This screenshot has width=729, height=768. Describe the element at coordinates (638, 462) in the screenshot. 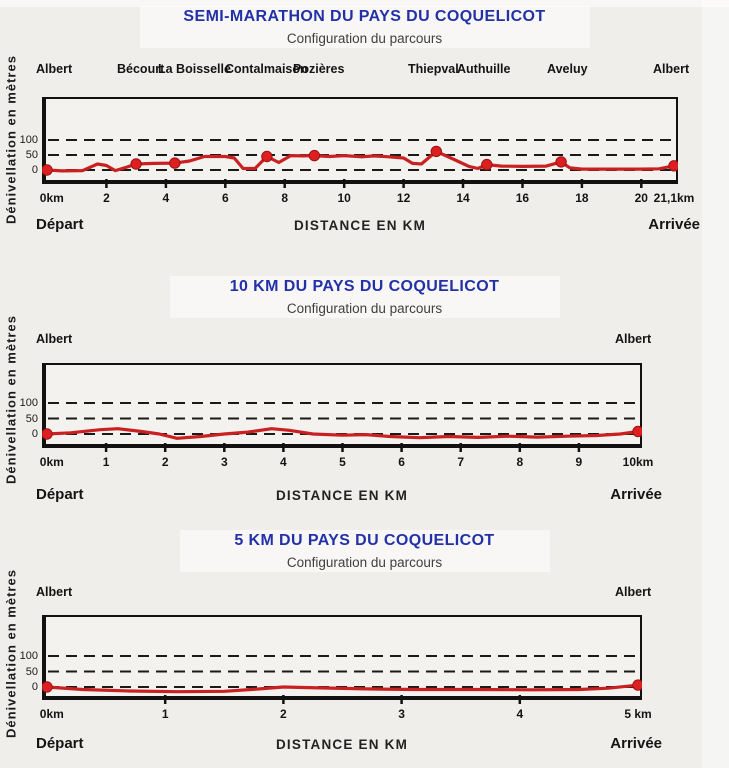

I see `x-tick-label: 10km` at that location.